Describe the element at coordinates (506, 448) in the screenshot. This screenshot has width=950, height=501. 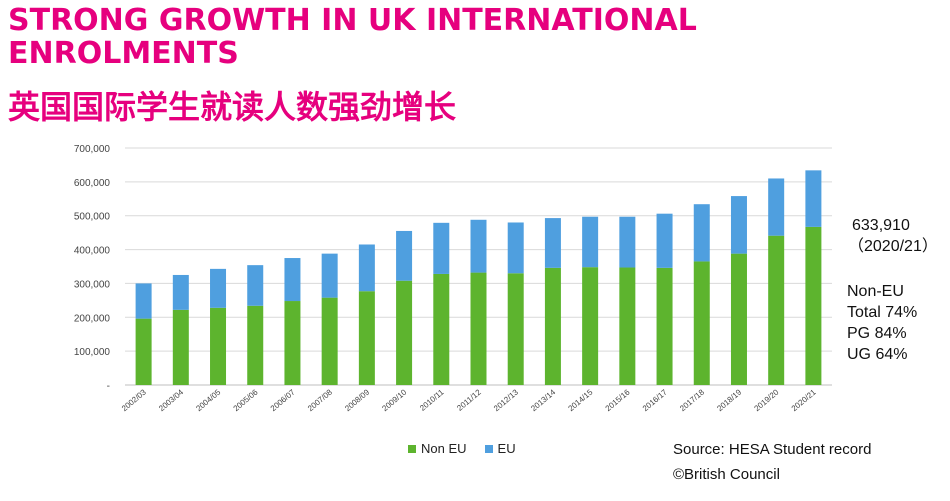
I see `legend-label-eu: EU` at that location.